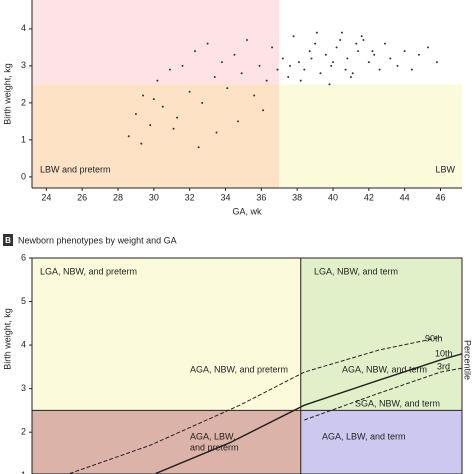 The image size is (474, 474). Describe the element at coordinates (333, 197) in the screenshot. I see `x-tick-label: 40` at that location.